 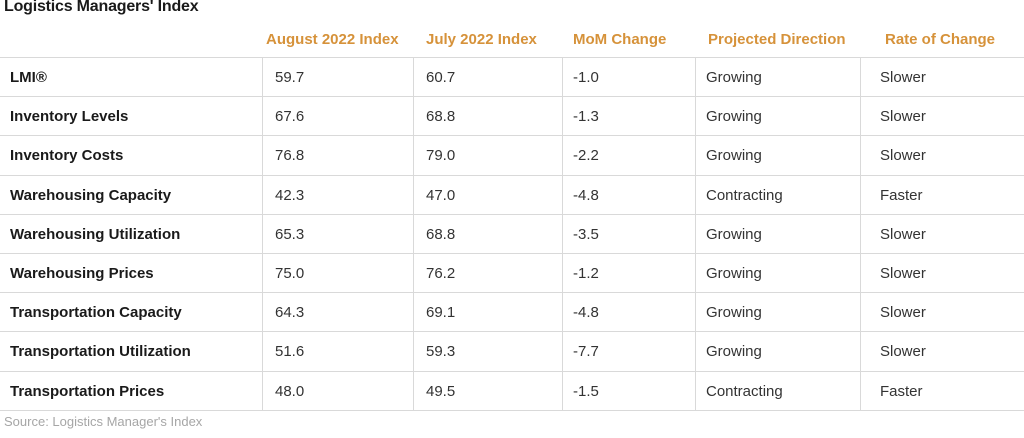 I want to click on row-label: LMI®, so click(x=28, y=77).